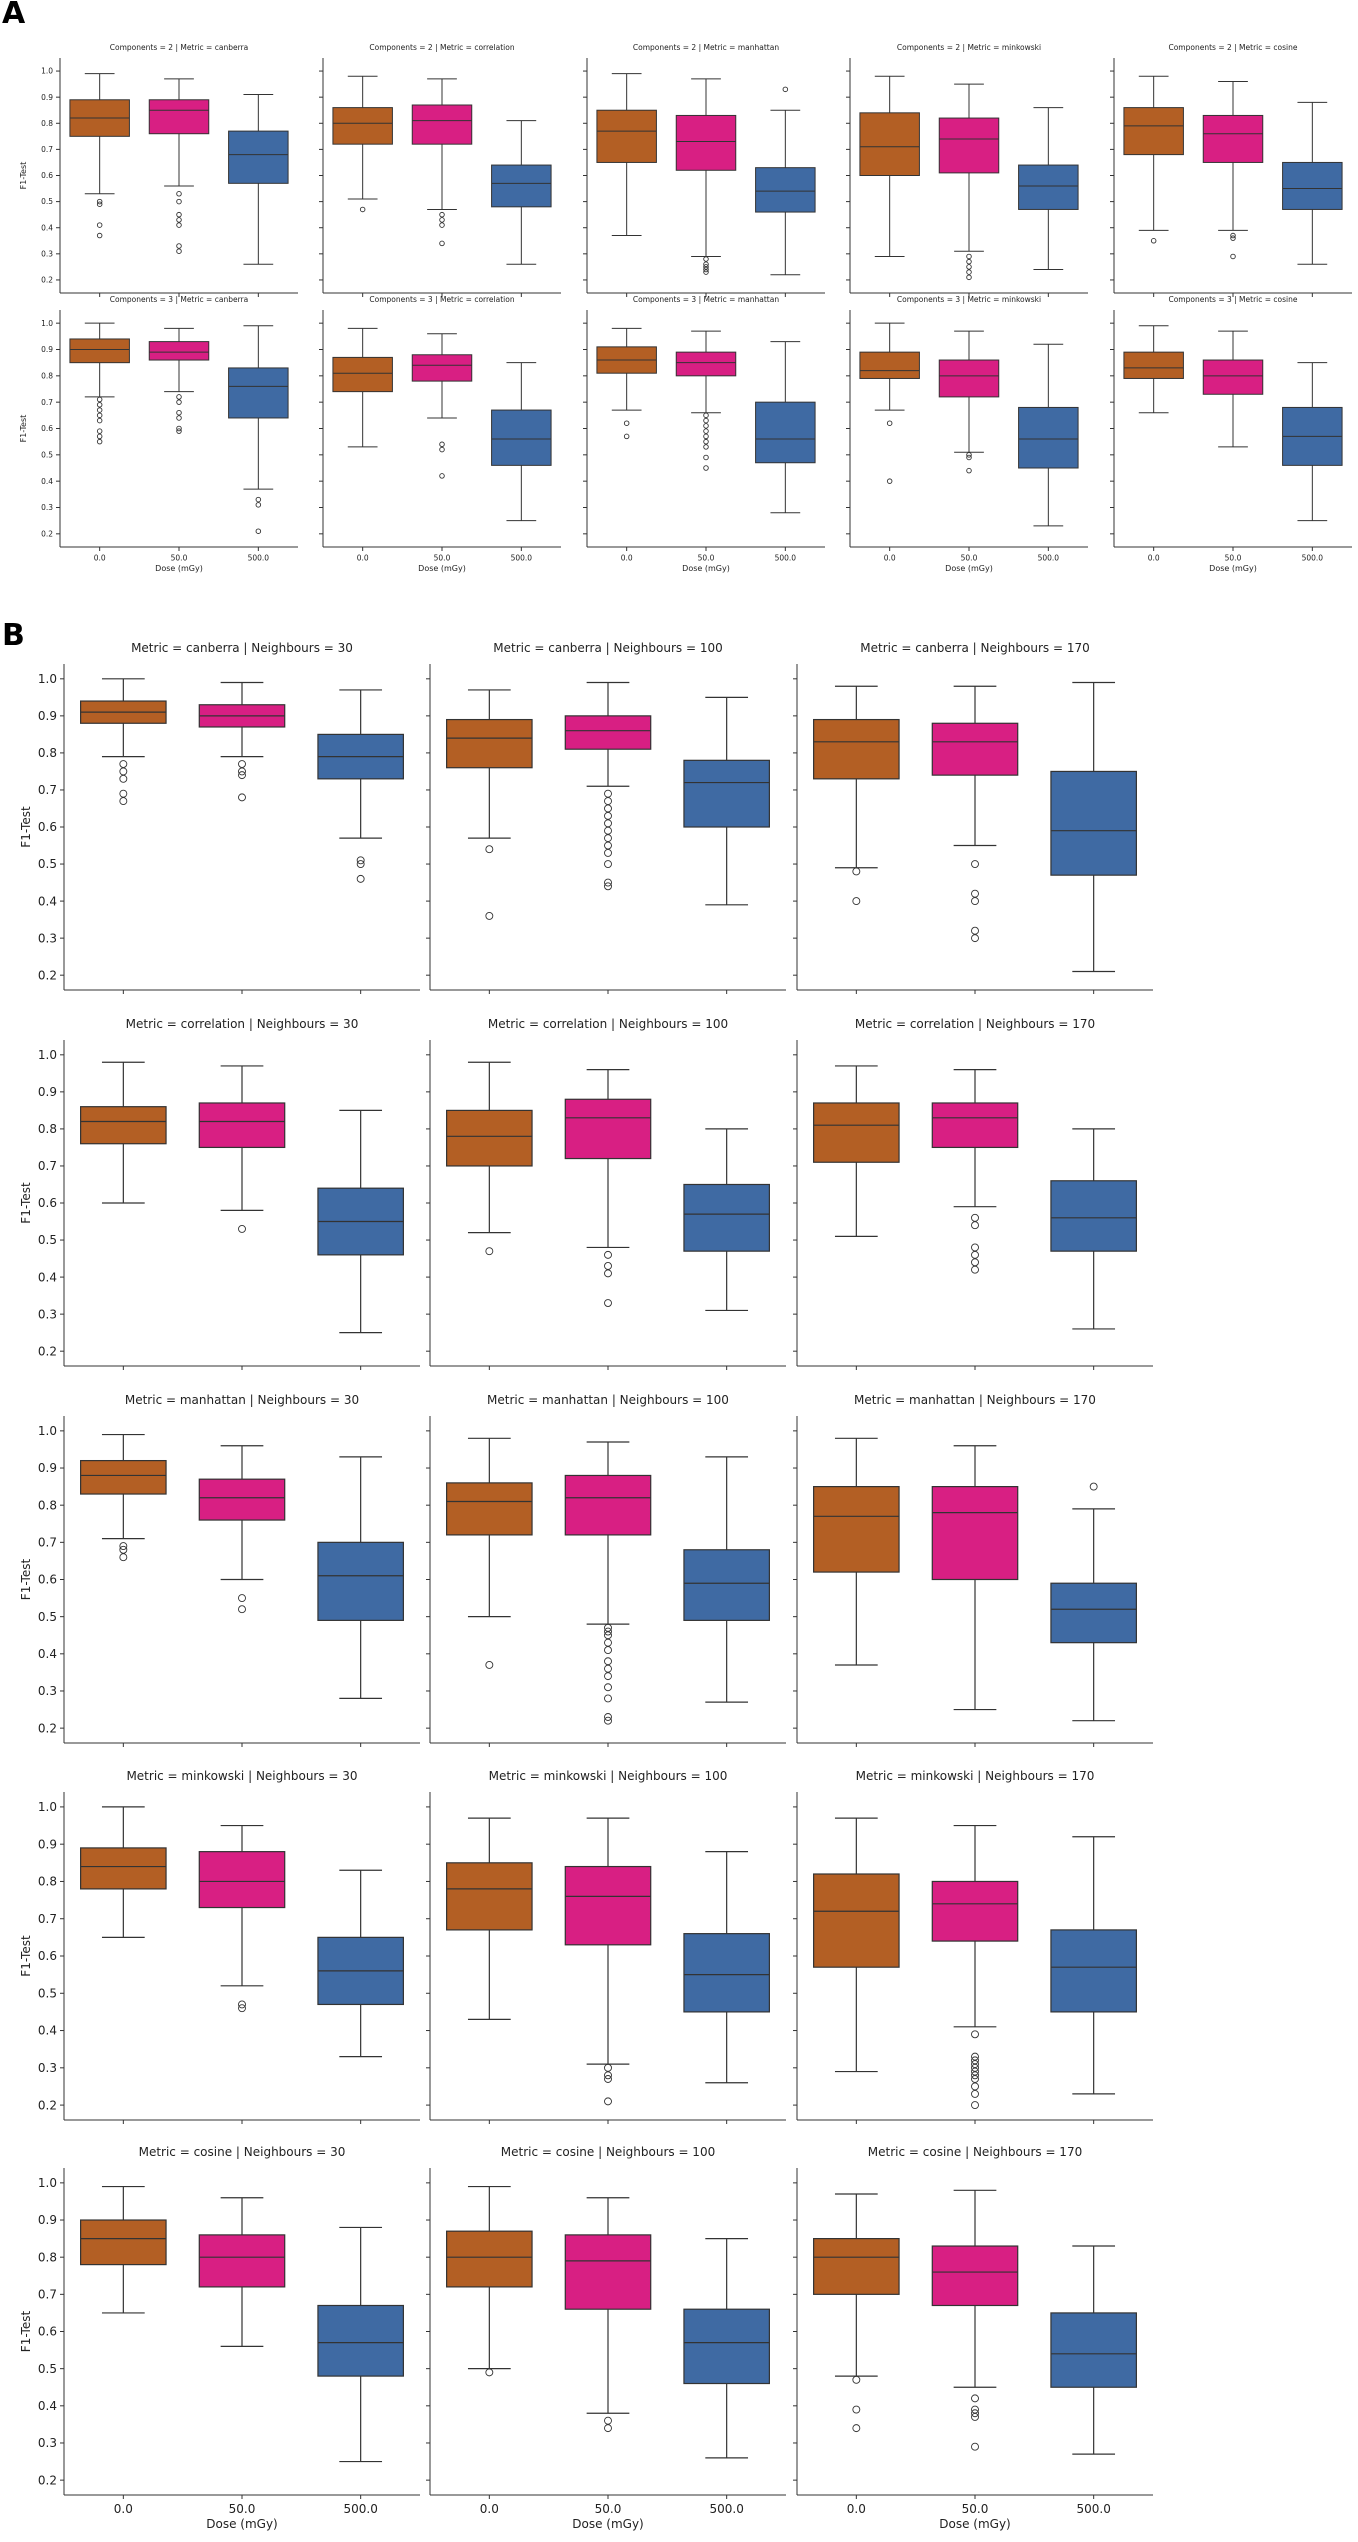 This screenshot has height=2542, width=1358. I want to click on panel-b-facet-7-ytick-label: 1.0, so click(47, 1431).